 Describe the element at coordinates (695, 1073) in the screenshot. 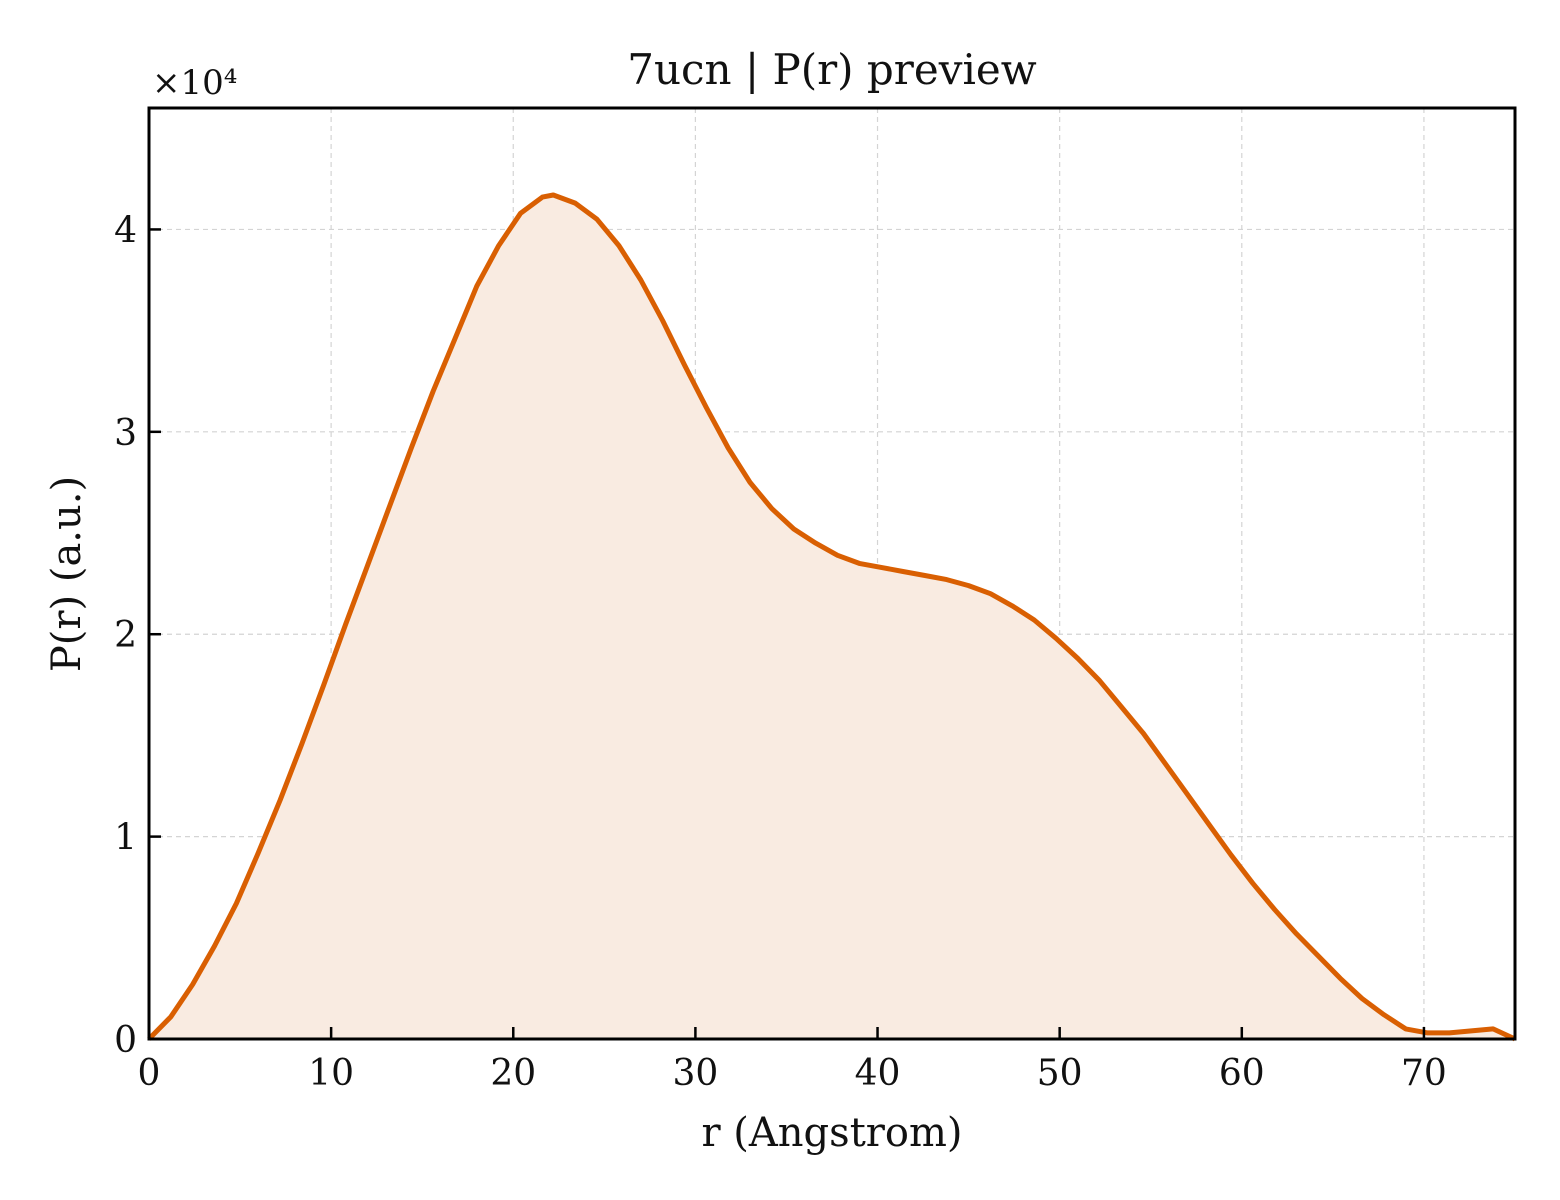

I see `x-tick-label: 30` at that location.